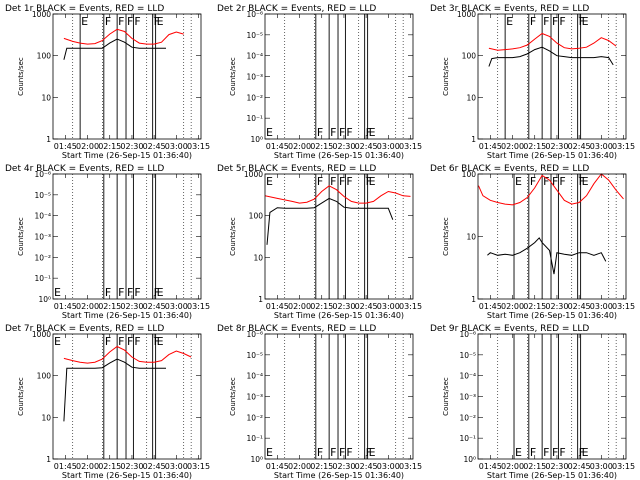  What do you see at coordinates (256, 459) in the screenshot?
I see `y-tick-label: 10⁰` at bounding box center [256, 459].